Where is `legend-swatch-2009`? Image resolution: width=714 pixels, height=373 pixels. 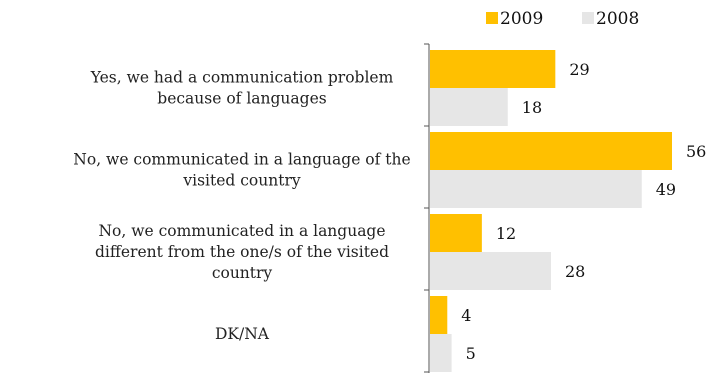 legend-swatch-2009 is located at coordinates (492, 18).